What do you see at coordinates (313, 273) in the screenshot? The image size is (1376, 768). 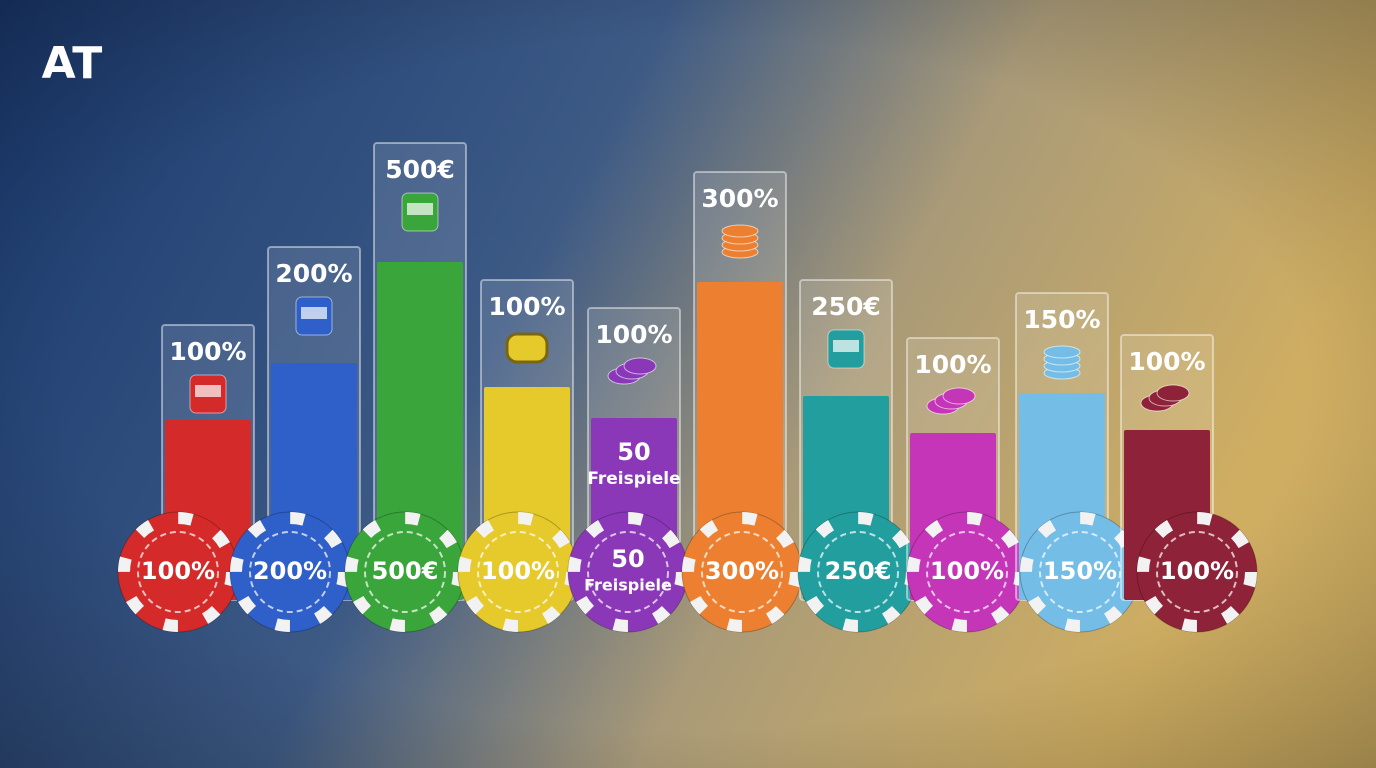 I see `top-label: 200%` at bounding box center [313, 273].